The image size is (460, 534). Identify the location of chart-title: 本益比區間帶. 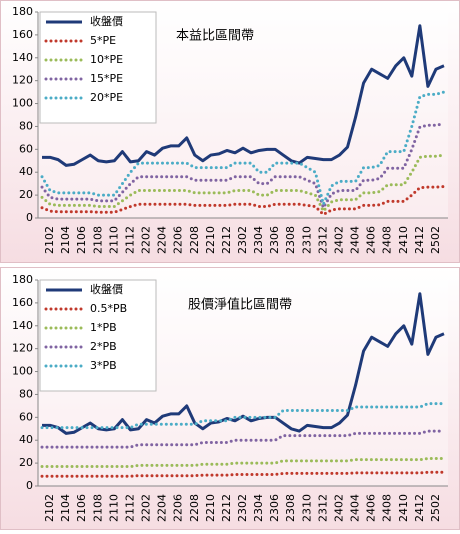
(215, 36).